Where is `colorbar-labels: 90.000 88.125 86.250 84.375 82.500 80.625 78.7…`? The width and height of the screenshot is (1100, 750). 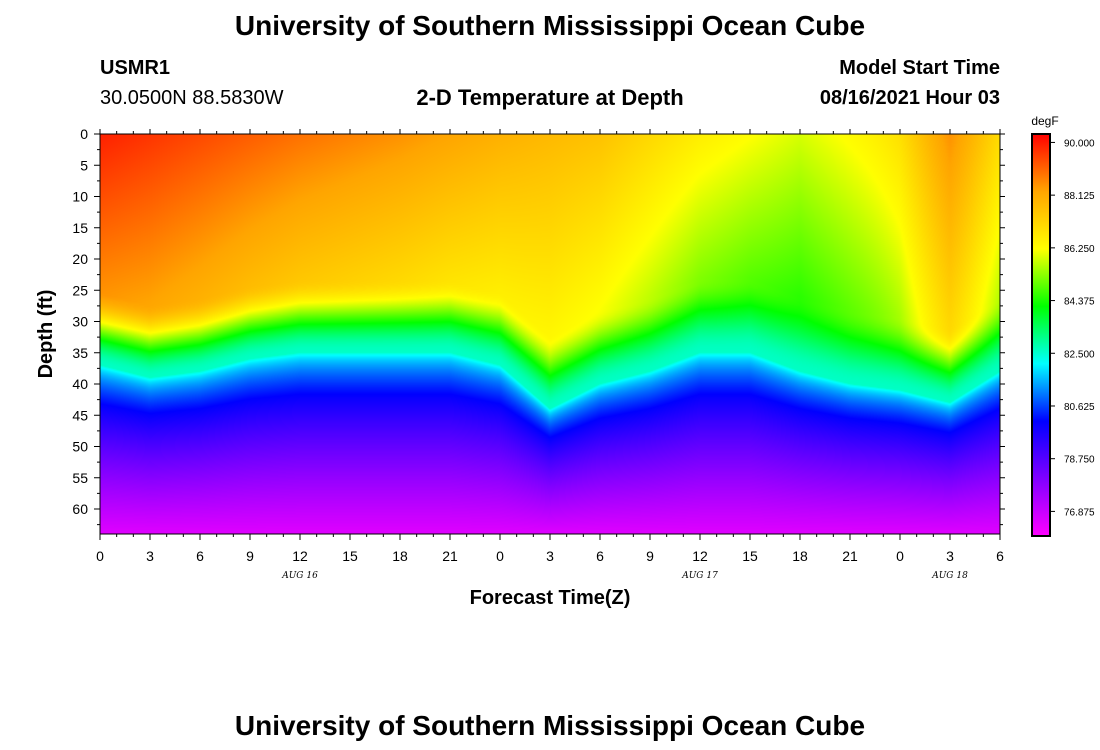
colorbar-labels: 90.000 88.125 86.250 84.375 82.500 80.625 78.7… is located at coordinates (1072, 328).